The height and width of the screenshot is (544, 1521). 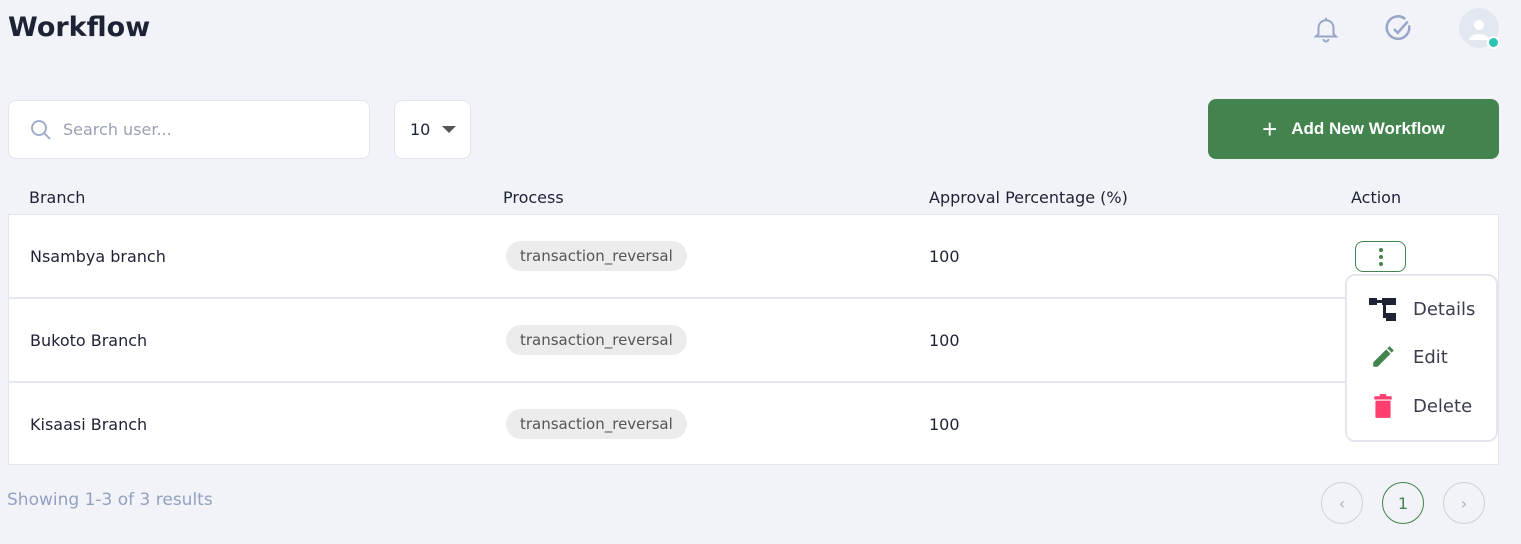 I want to click on hierarchy-icon, so click(x=1382, y=309).